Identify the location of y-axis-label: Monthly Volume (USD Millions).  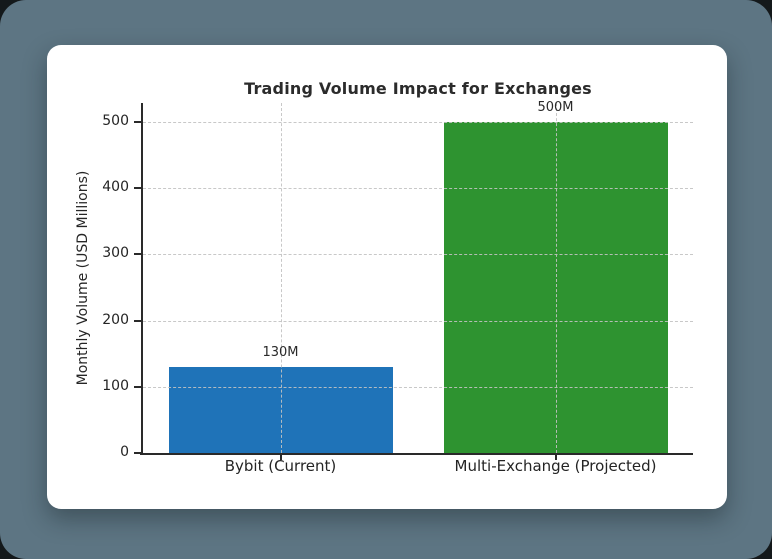
(83, 278).